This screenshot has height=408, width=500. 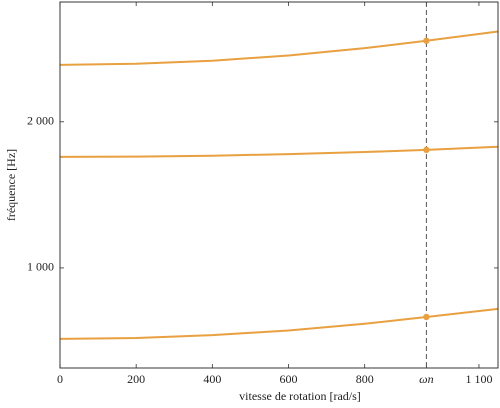 What do you see at coordinates (426, 379) in the screenshot?
I see `x-tick-label: ωn` at bounding box center [426, 379].